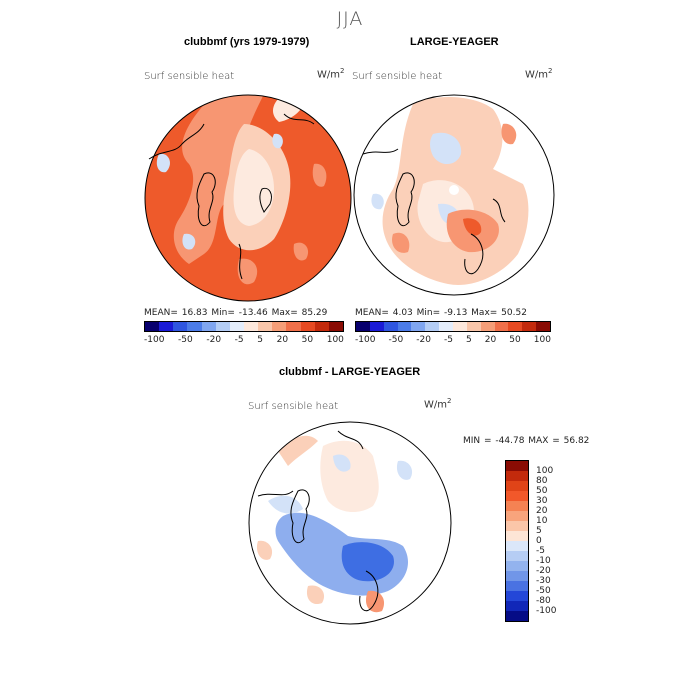 The height and width of the screenshot is (700, 700). What do you see at coordinates (214, 340) in the screenshot?
I see `panel1-colorbar-tick-label: -20` at bounding box center [214, 340].